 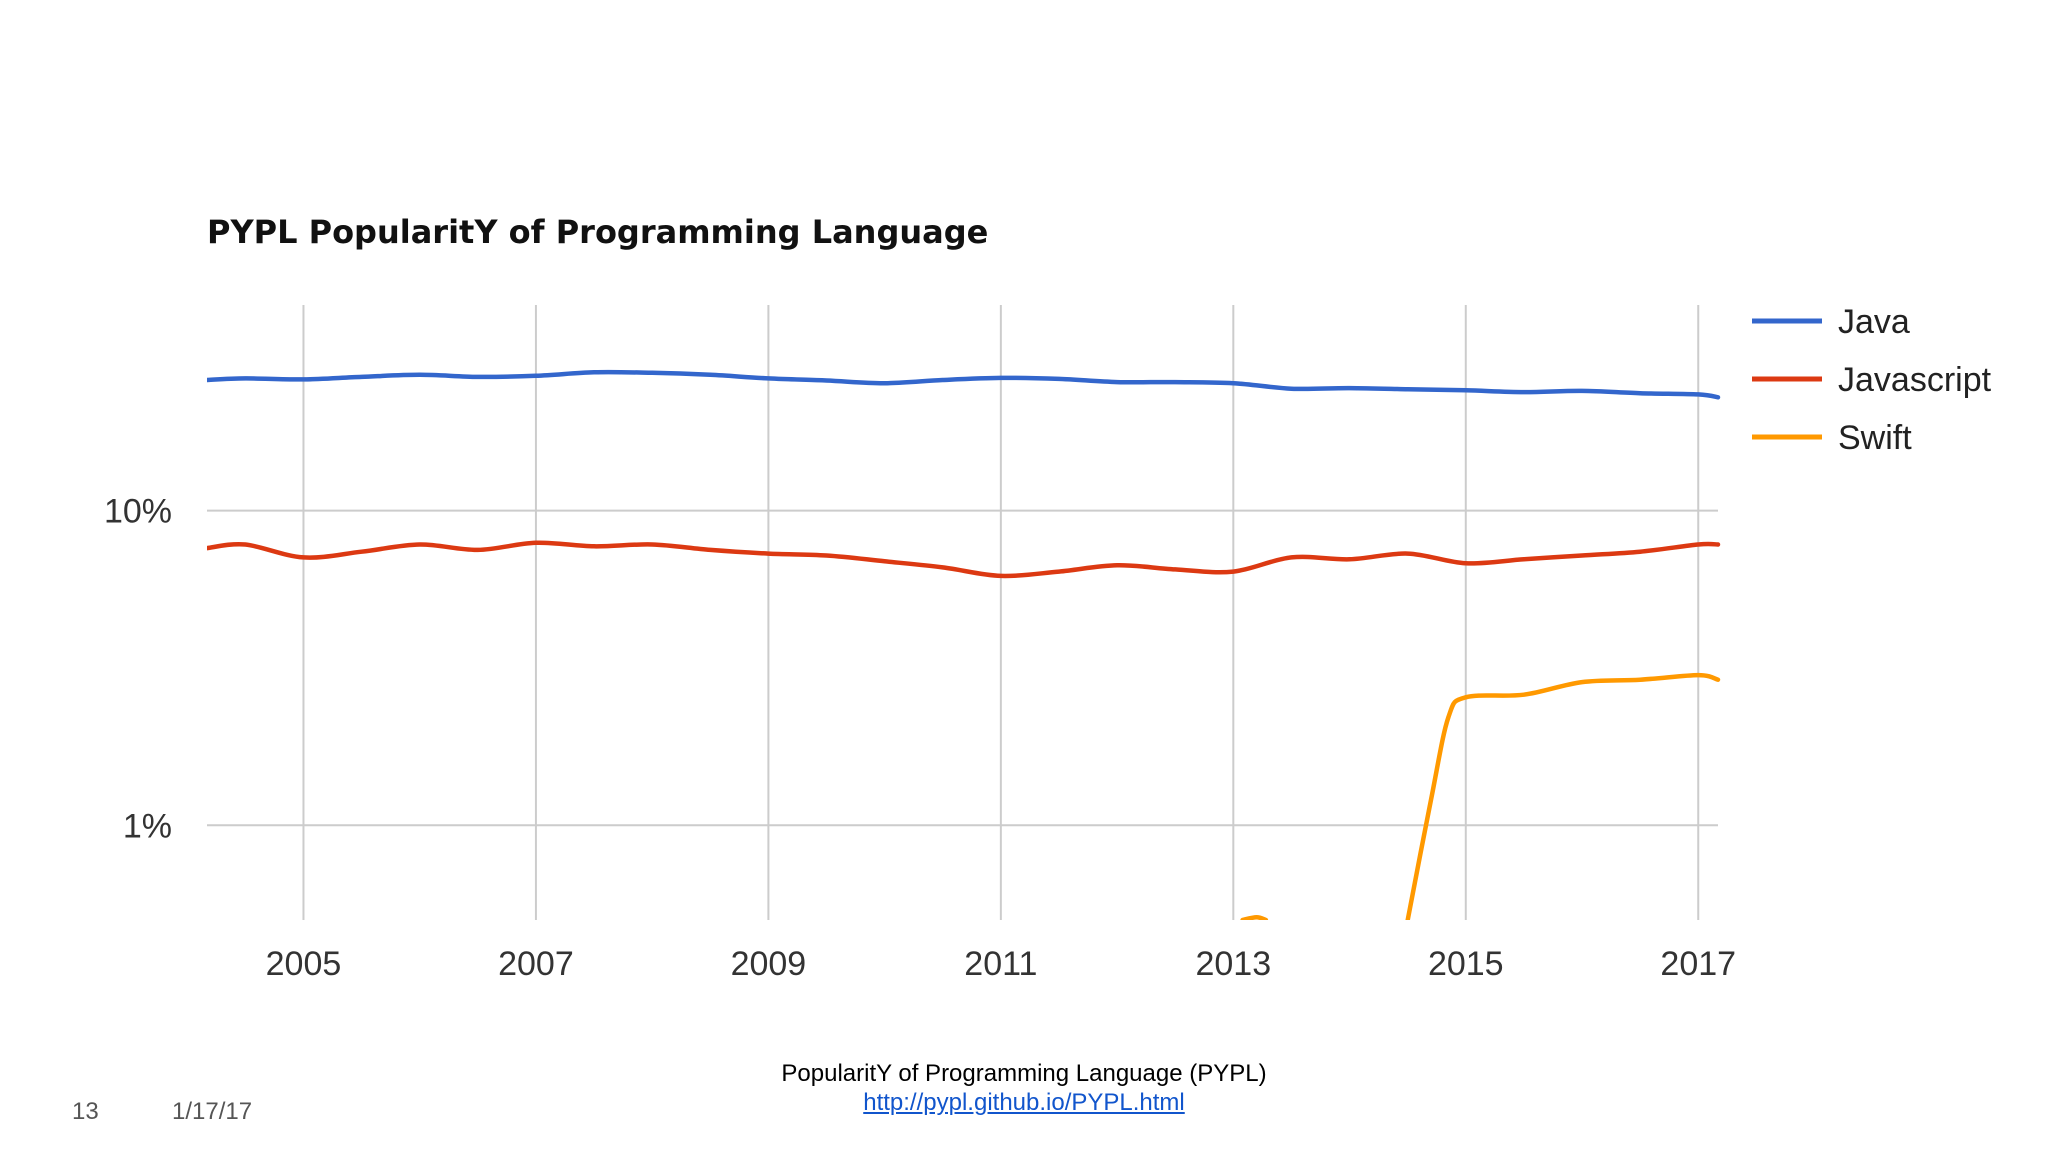 I want to click on footer-source-link-wrapper: http://pypl.github.io/PYPL.html, so click(x=1024, y=1103).